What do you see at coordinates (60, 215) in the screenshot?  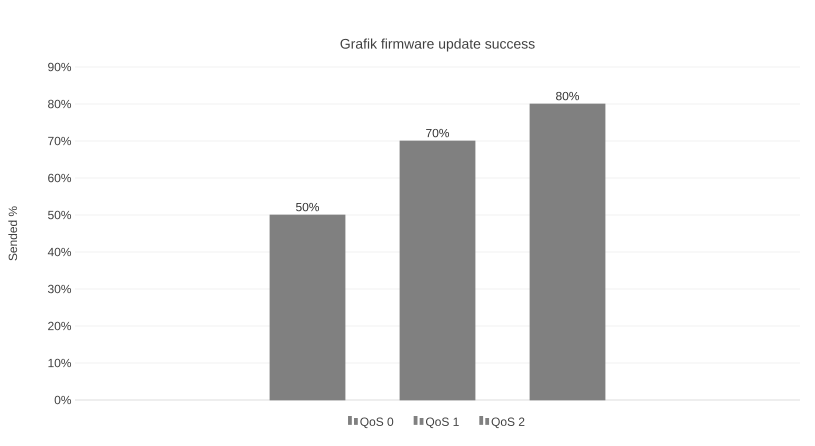 I see `y-tick-label: 50%` at bounding box center [60, 215].